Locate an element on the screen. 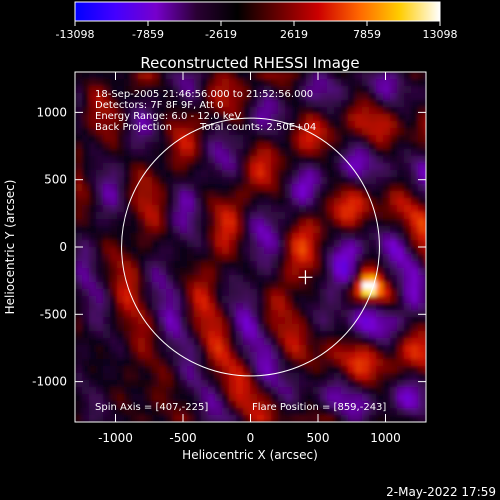 Image resolution: width=500 pixels, height=500 pixels. y-axis-label: Heliocentric Y (arcsec) is located at coordinates (10, 247).